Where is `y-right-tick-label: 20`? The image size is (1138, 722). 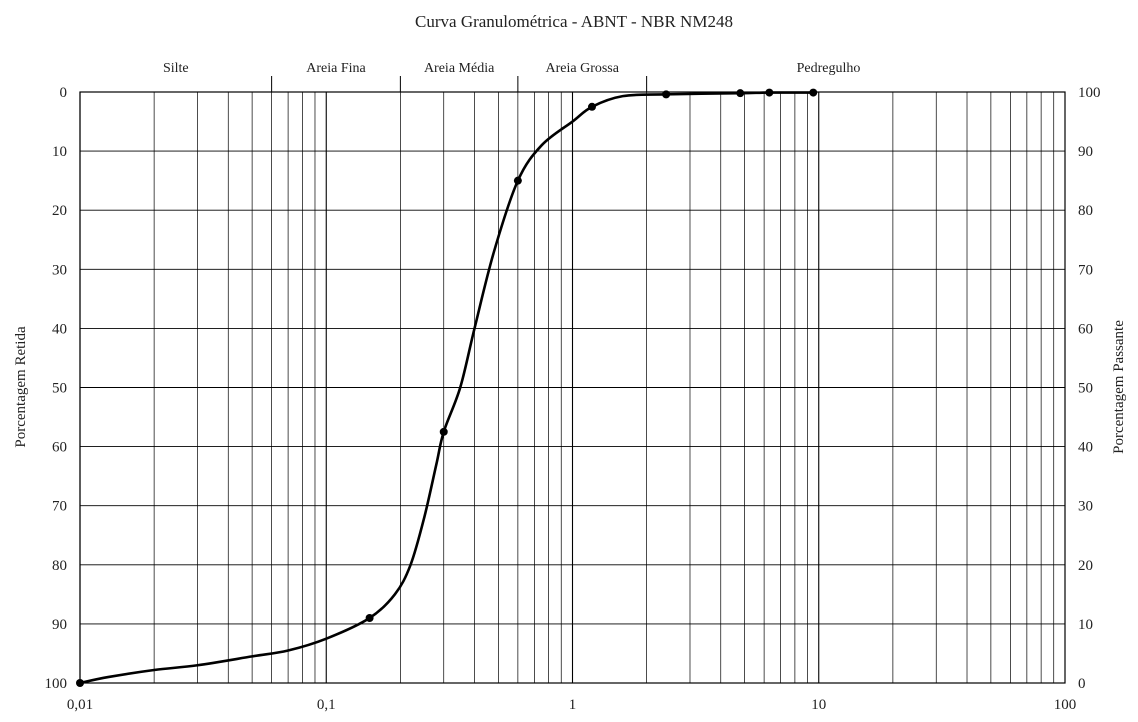 y-right-tick-label: 20 is located at coordinates (1085, 566).